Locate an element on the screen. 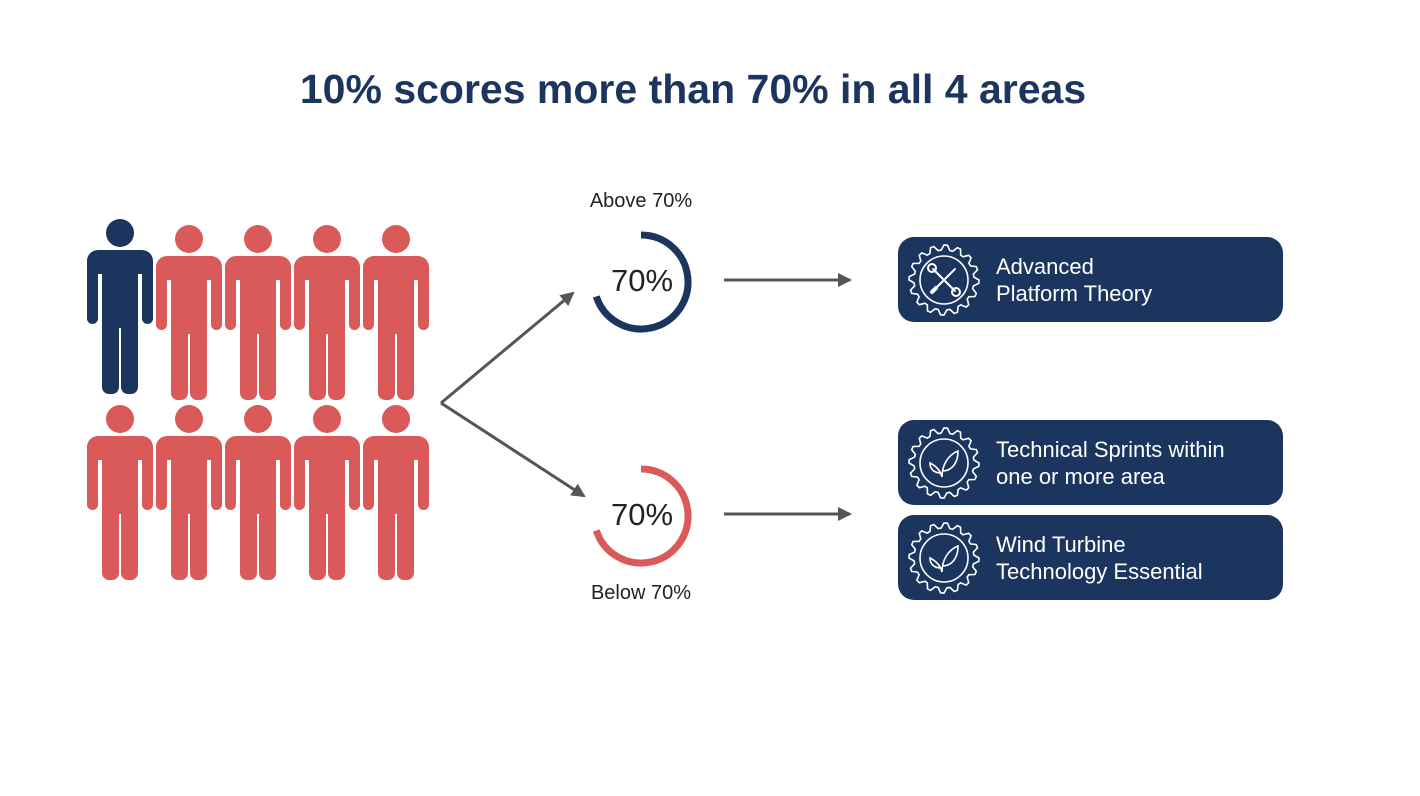  program-line2: Technology Essential is located at coordinates (1099, 571).